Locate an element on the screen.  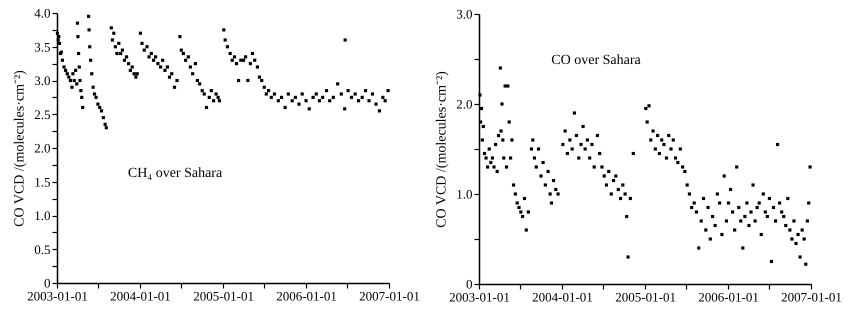
y-tick-label: 3.5 is located at coordinates (42, 46).